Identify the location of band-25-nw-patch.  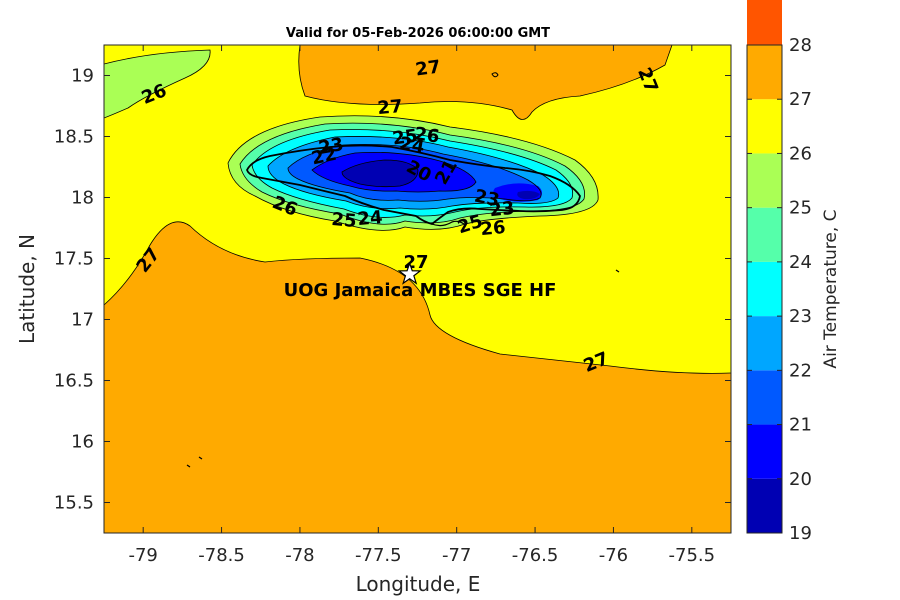
(157, 84).